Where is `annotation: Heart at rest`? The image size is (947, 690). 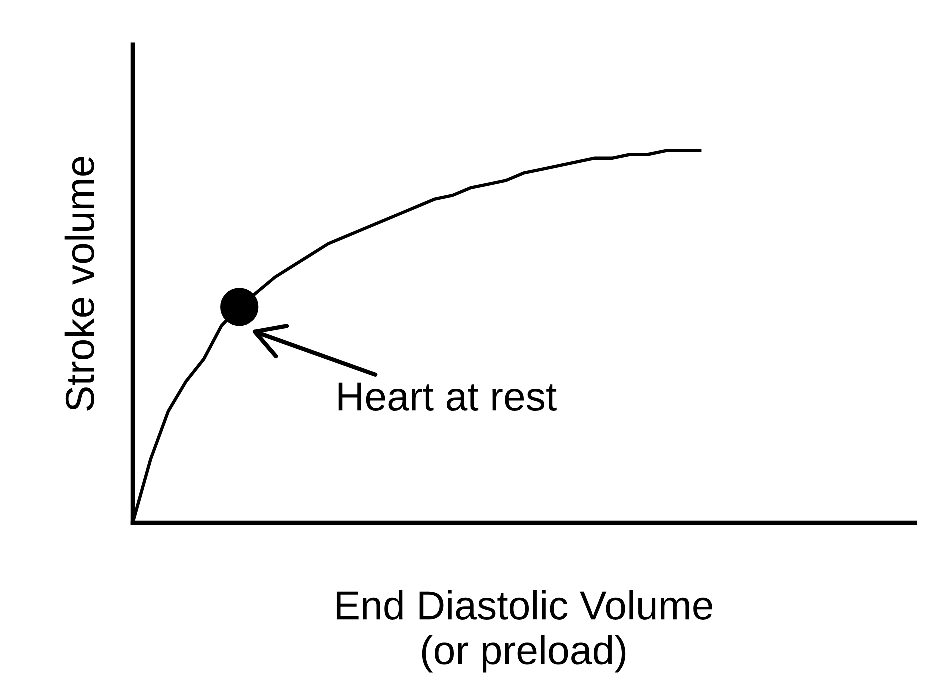
annotation: Heart at rest is located at coordinates (447, 397).